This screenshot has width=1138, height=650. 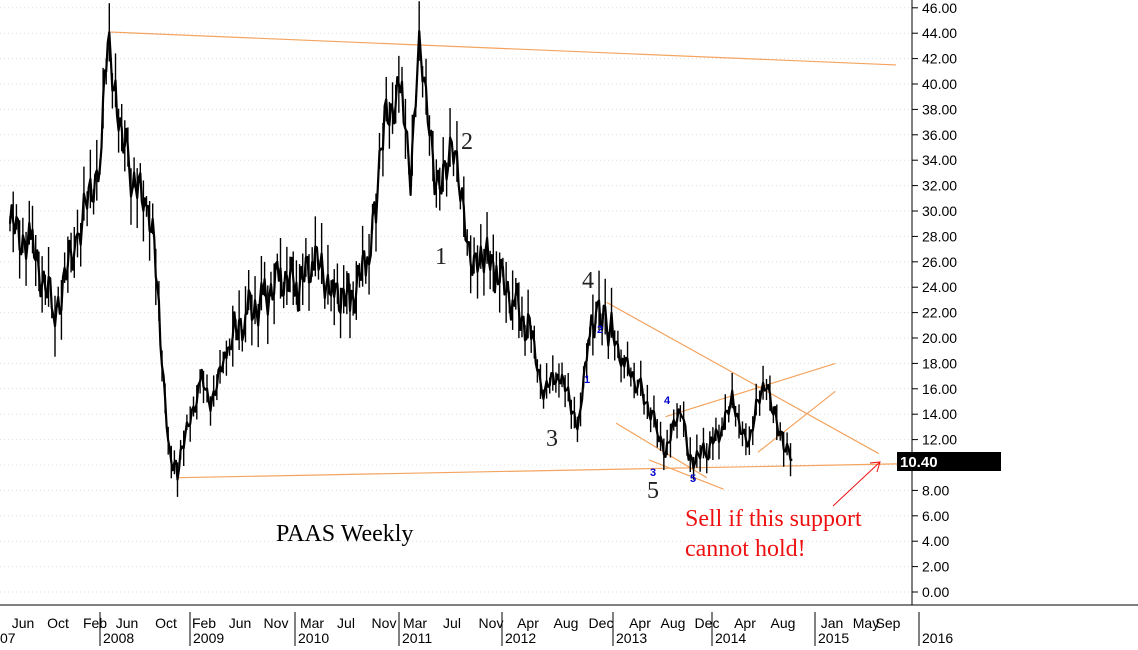 What do you see at coordinates (939, 211) in the screenshot?
I see `y-tick-label: 30.00` at bounding box center [939, 211].